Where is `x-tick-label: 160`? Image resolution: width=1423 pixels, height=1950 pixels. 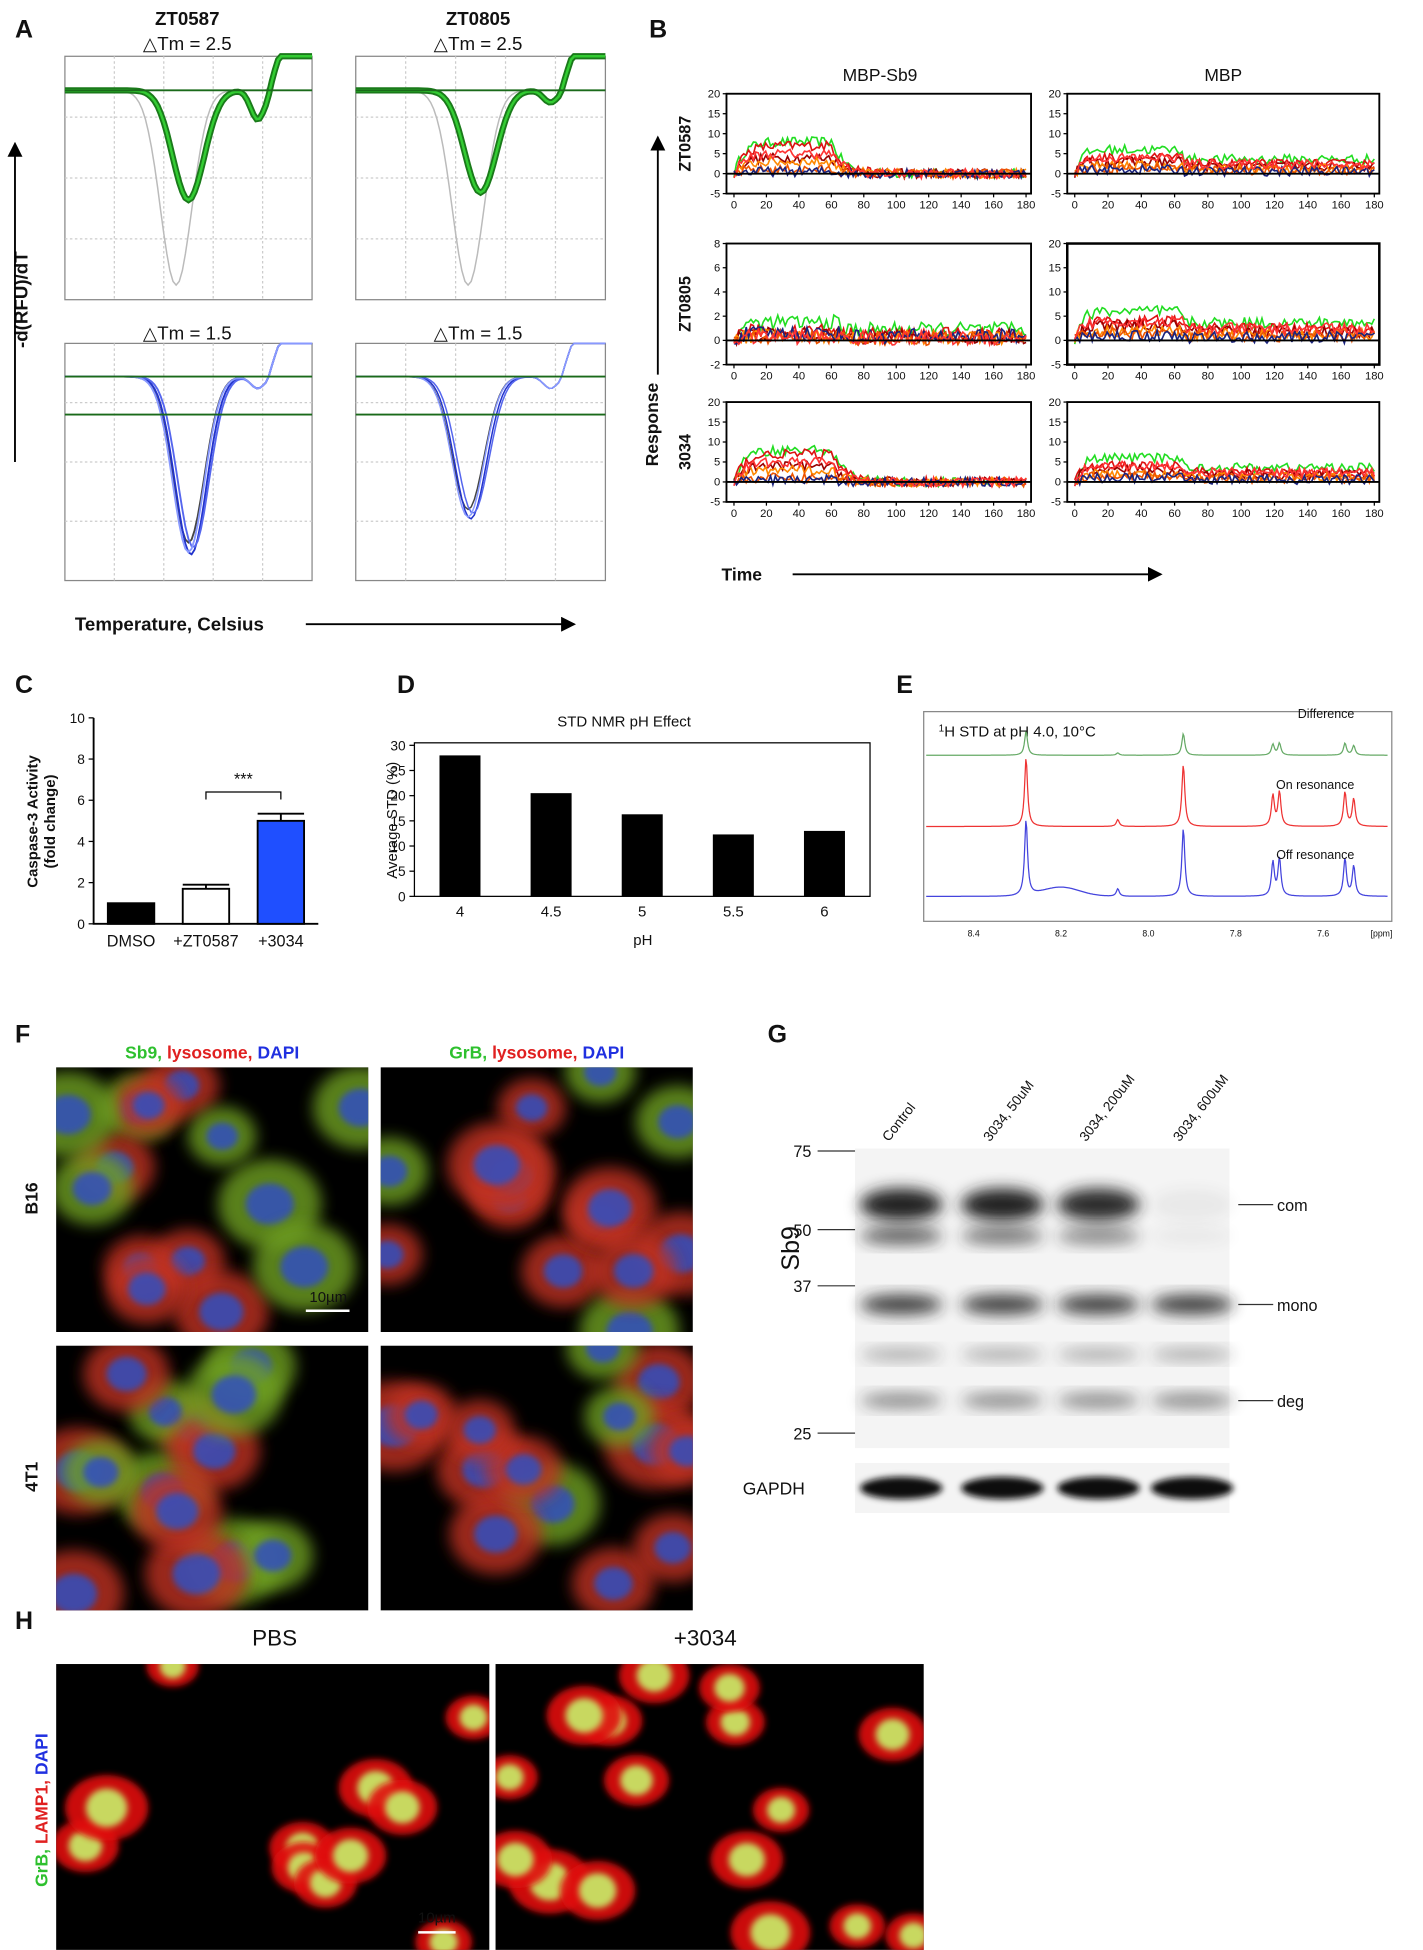
x-tick-label: 160 is located at coordinates (993, 514).